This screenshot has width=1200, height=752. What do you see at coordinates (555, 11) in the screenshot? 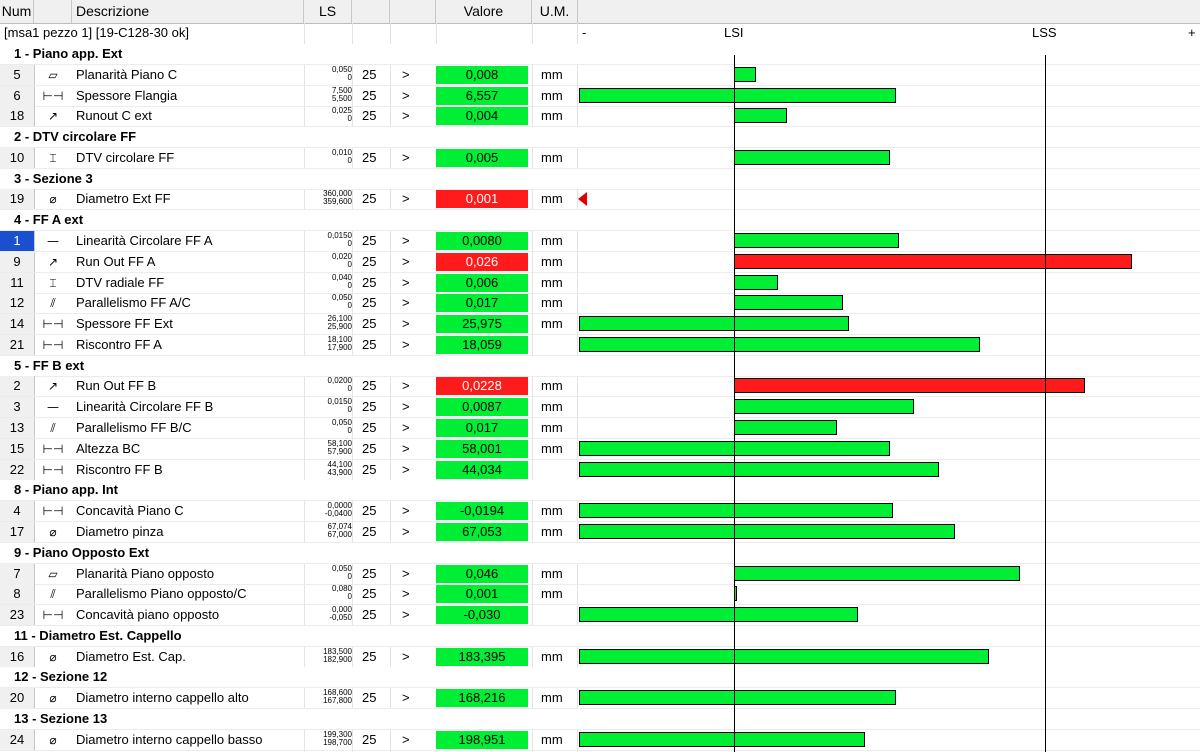
I see `col-um: U.M.` at bounding box center [555, 11].